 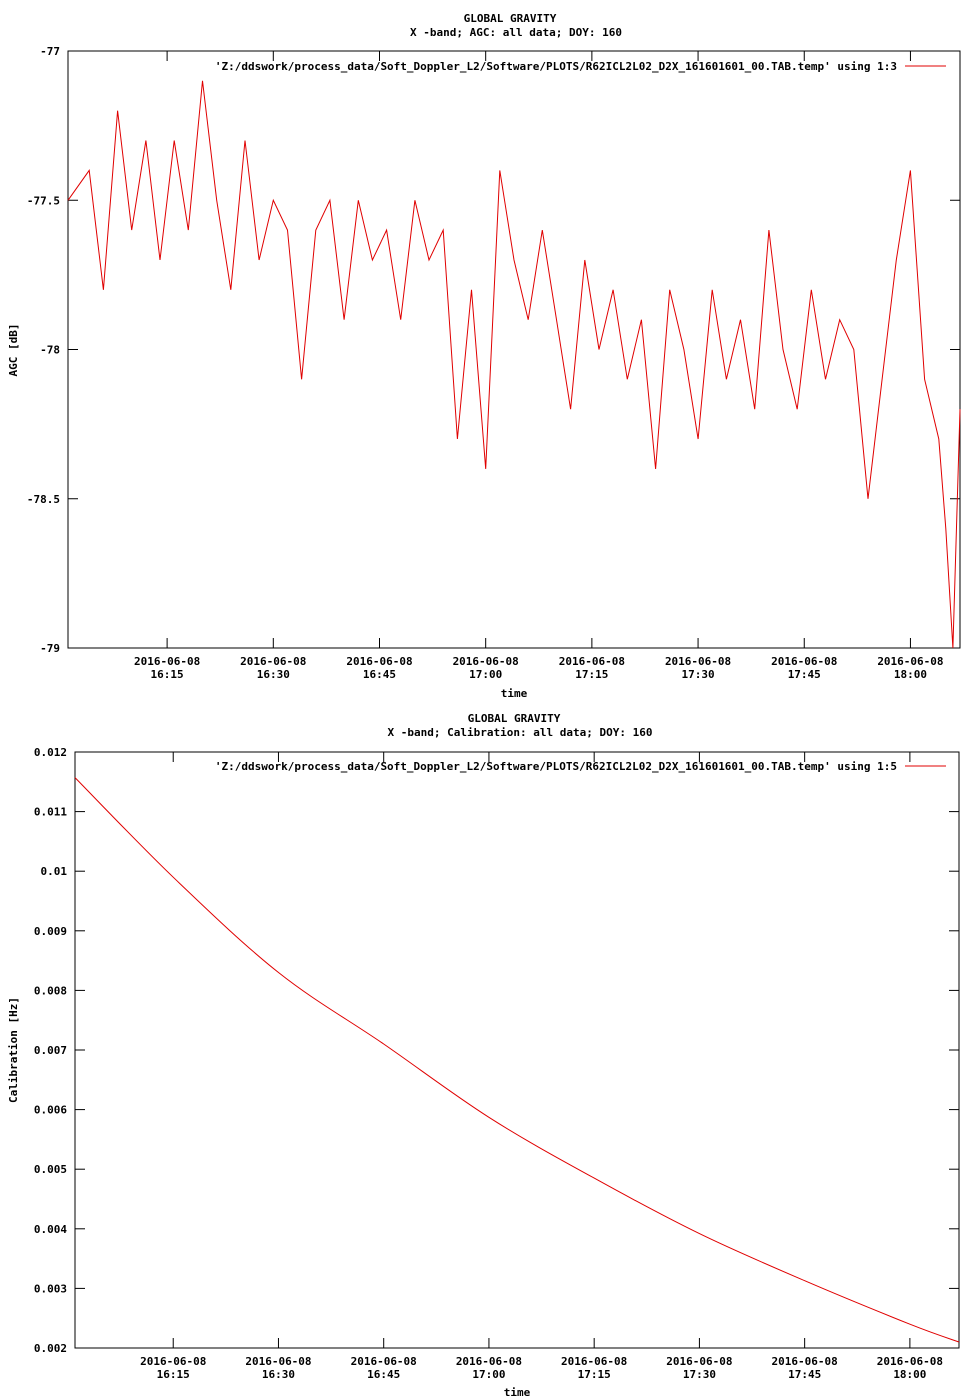 What do you see at coordinates (13, 1050) in the screenshot?
I see `calibration-y-axis-label: Calibration [Hz]` at bounding box center [13, 1050].